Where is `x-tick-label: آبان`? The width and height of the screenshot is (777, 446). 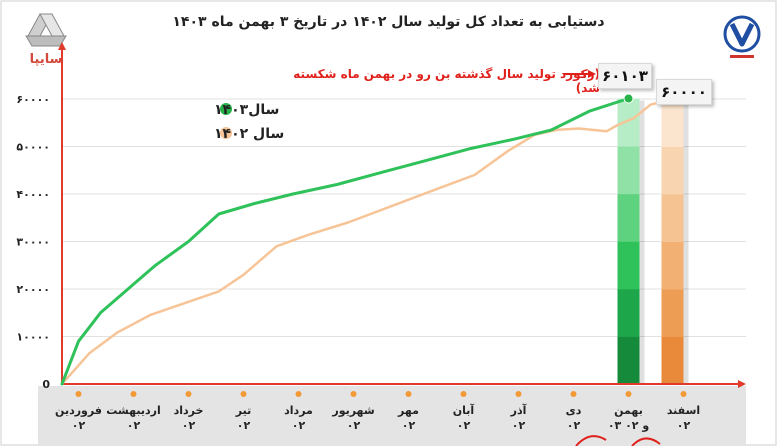 x-tick-label: آبان is located at coordinates (464, 410).